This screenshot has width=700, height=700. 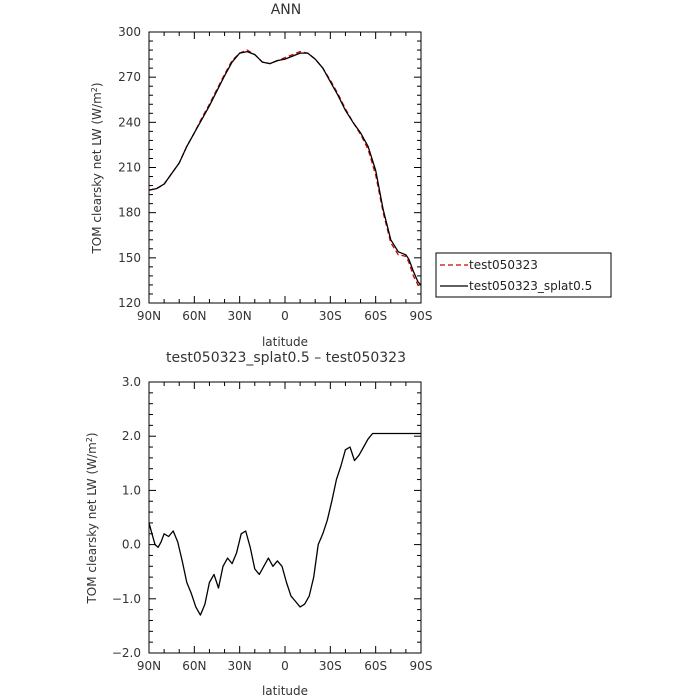 What do you see at coordinates (530, 286) in the screenshot?
I see `legend-label-test050323-splat: test050323_splat0.5` at bounding box center [530, 286].